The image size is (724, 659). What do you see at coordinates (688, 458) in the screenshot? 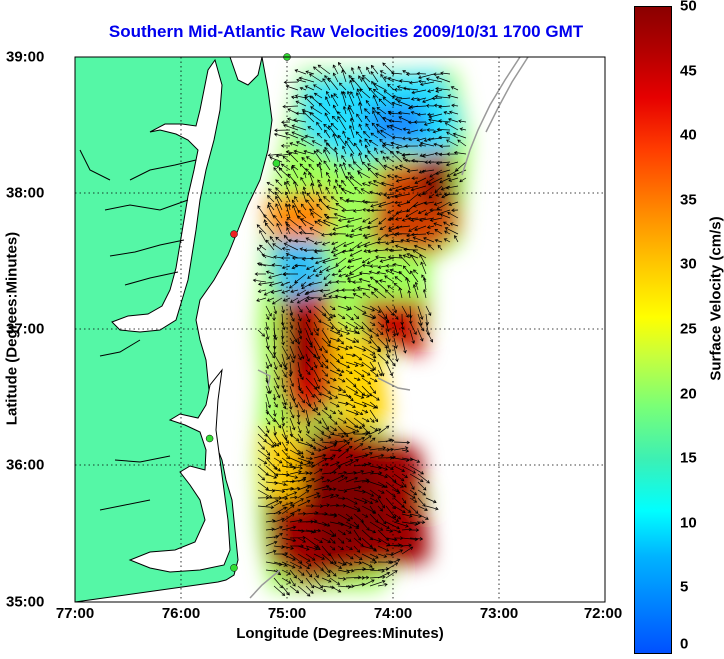
I see `colorbar-tick-15: 15` at bounding box center [688, 458].